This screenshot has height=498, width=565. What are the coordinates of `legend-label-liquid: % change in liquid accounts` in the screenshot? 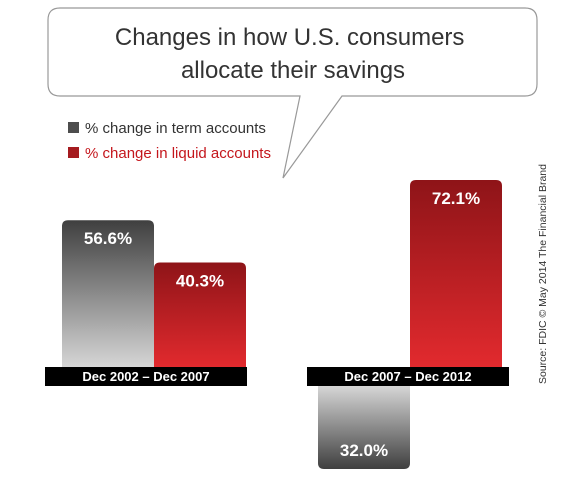 It's located at (178, 153).